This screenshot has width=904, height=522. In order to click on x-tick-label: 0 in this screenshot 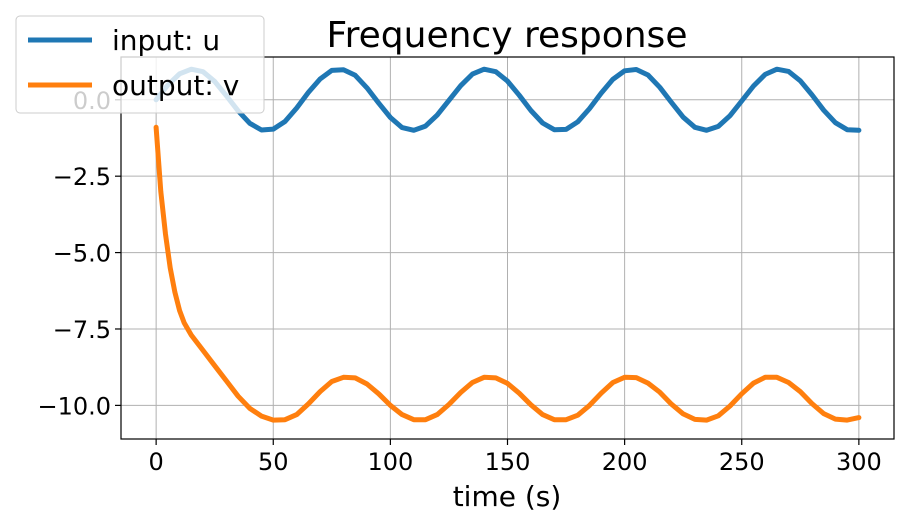, I will do `click(155, 462)`.